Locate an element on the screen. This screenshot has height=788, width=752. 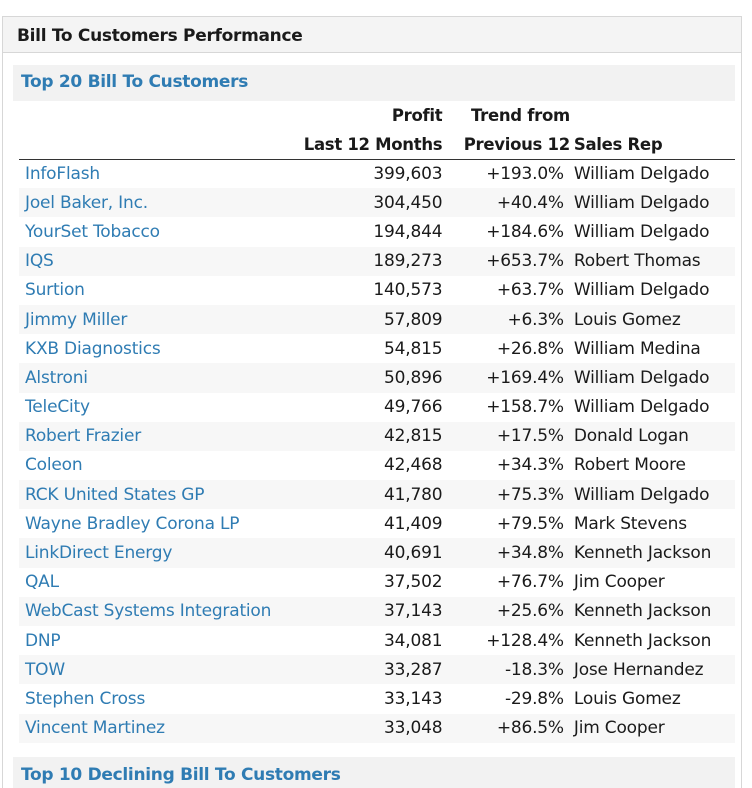
customer-name-link: WebCast Systems Integration is located at coordinates (161, 611).